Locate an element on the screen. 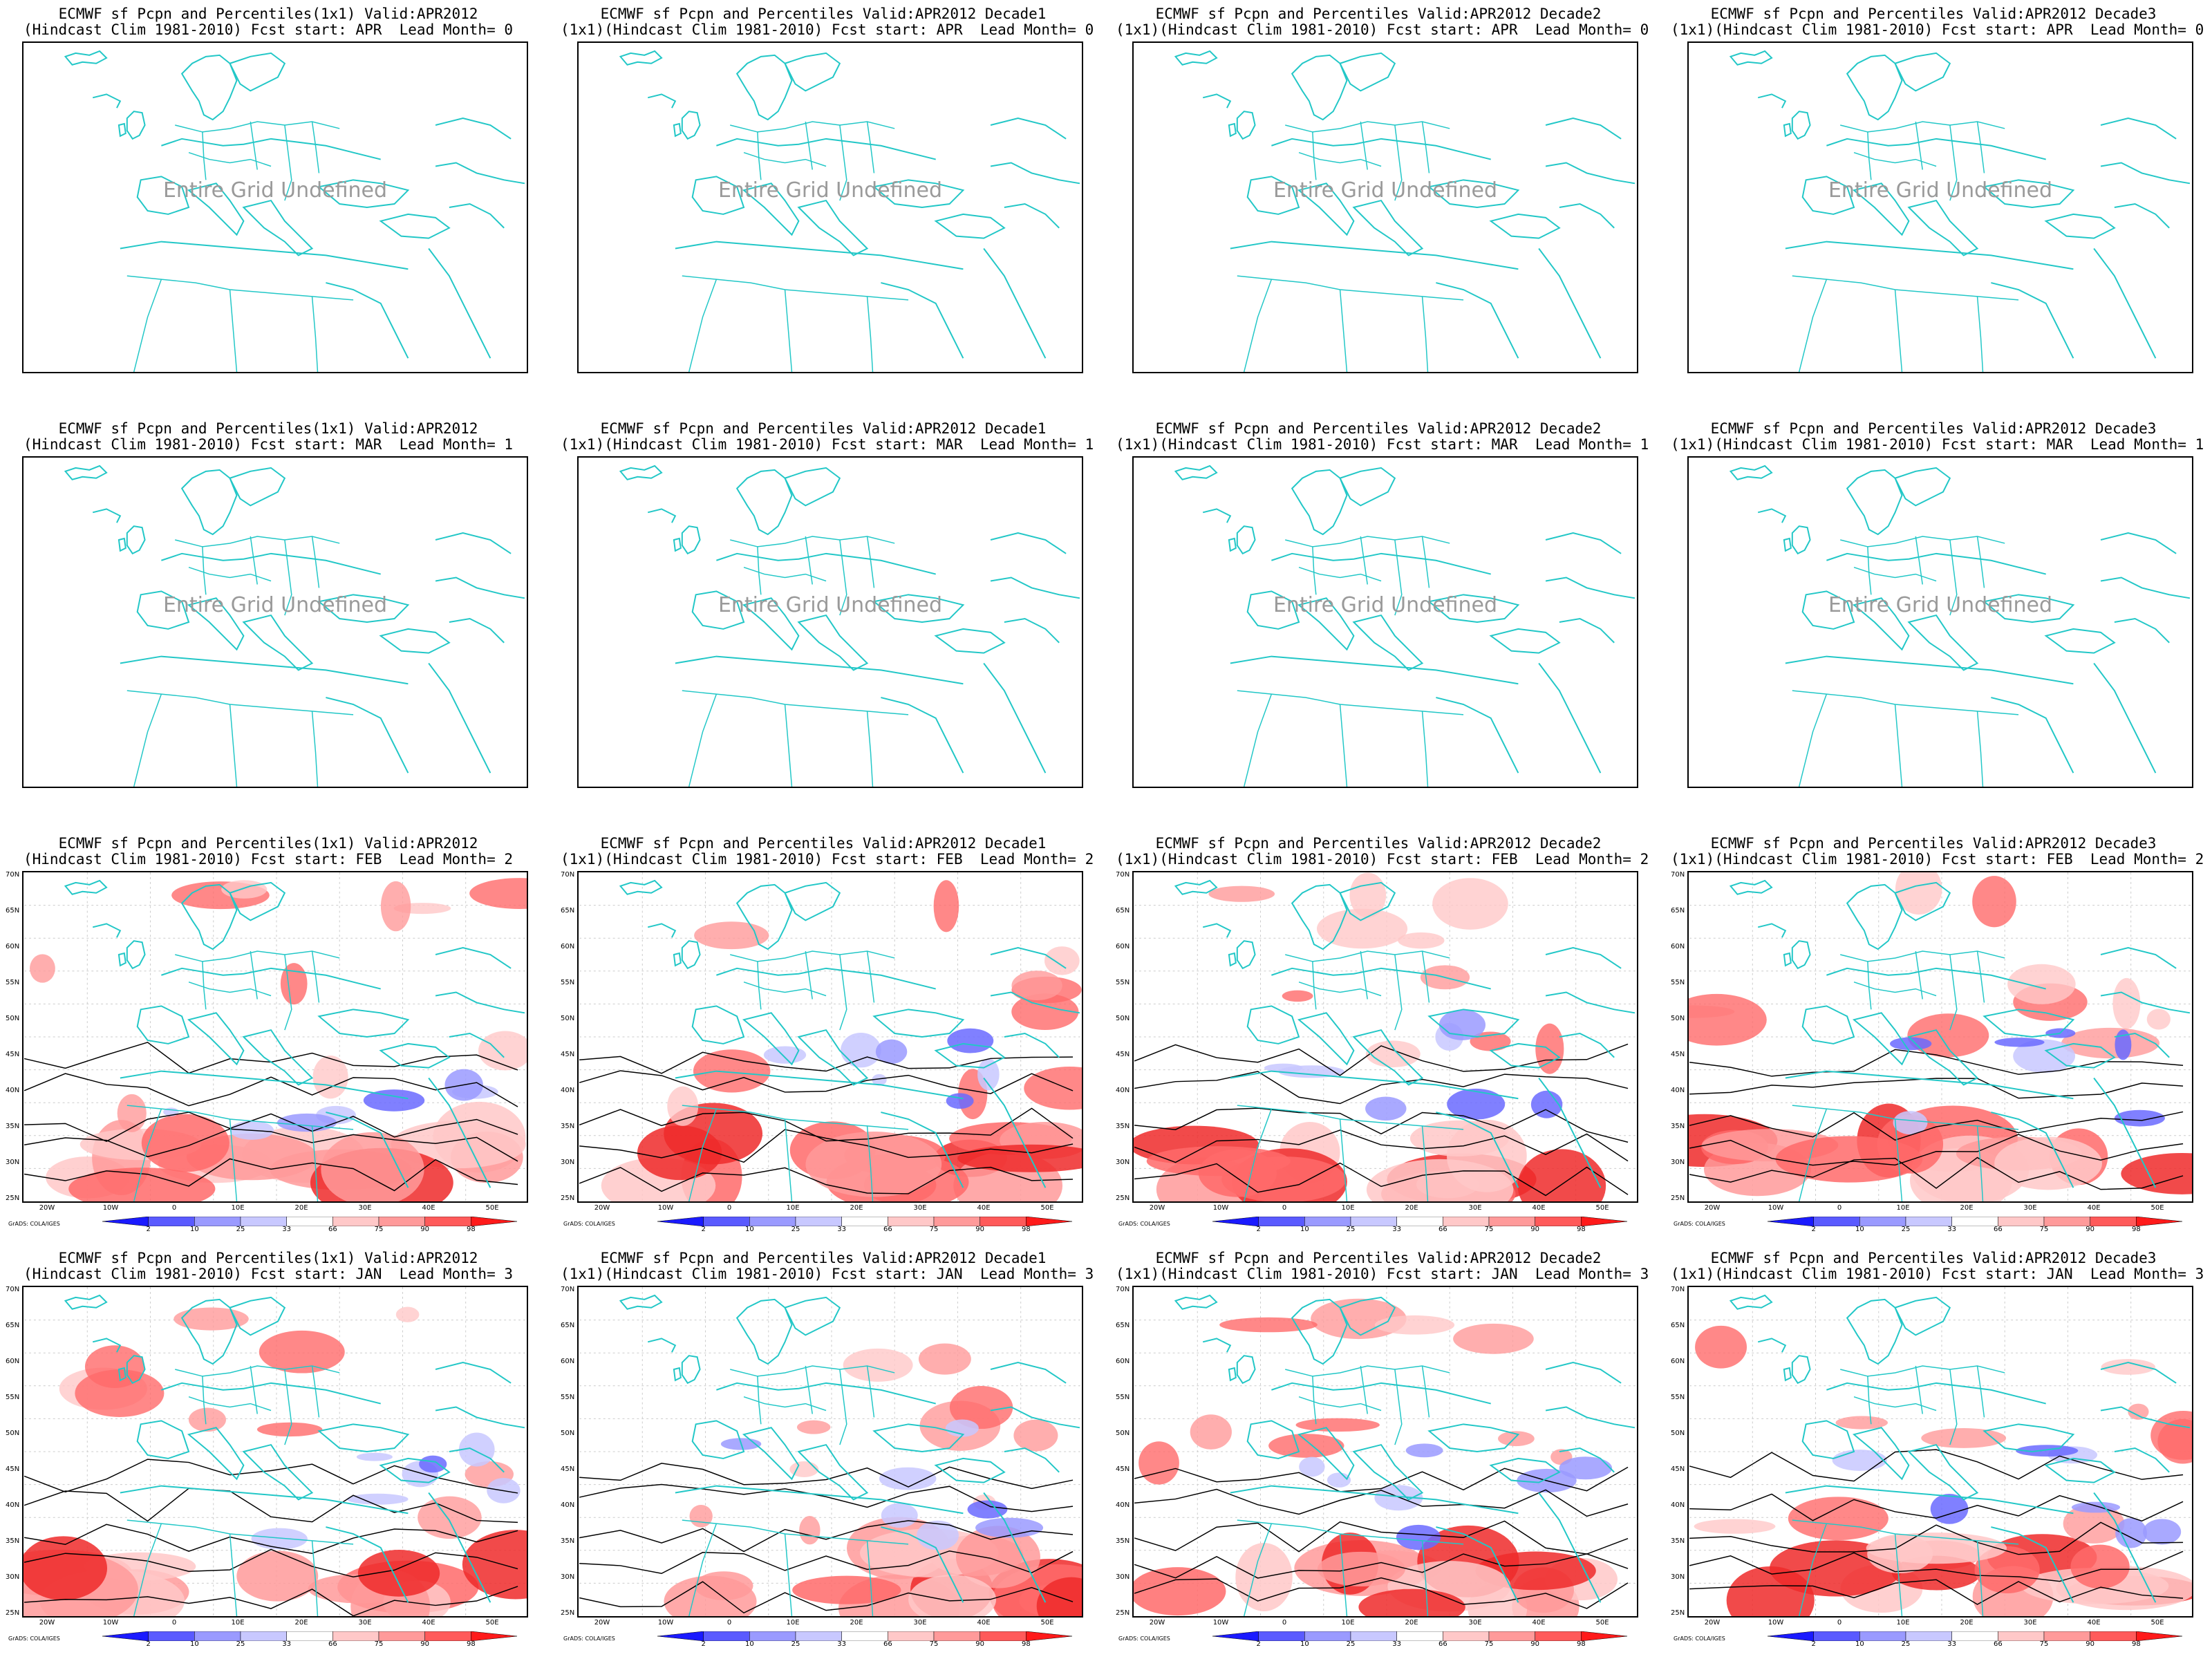 This screenshot has height=1659, width=2212. map-frame: Entire Grid Undefined is located at coordinates (1385, 207).